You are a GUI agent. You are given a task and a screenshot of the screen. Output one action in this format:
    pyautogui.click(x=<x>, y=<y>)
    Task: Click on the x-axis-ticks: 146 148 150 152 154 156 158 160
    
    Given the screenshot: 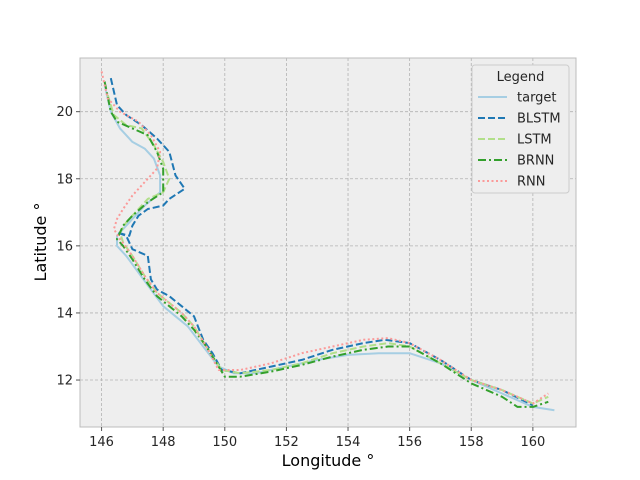 What is the action you would take?
    pyautogui.click(x=317, y=438)
    